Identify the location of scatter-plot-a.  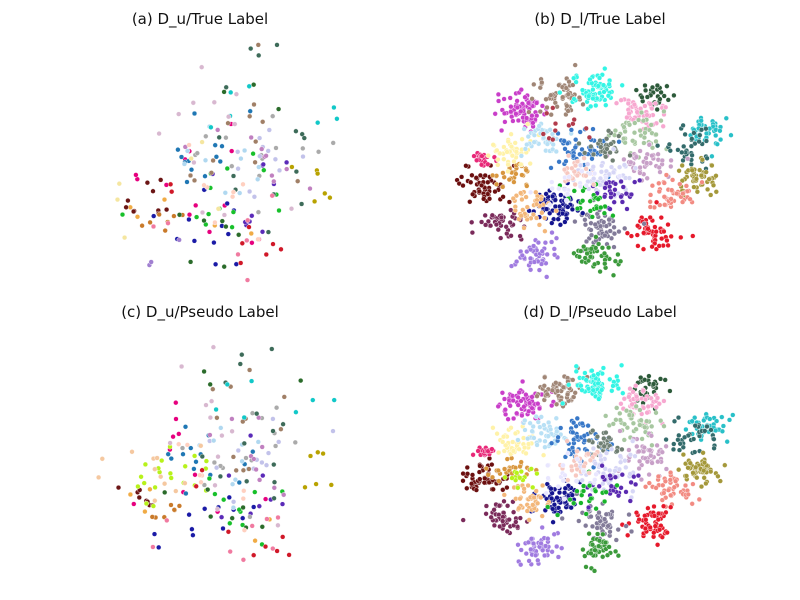
(227, 162).